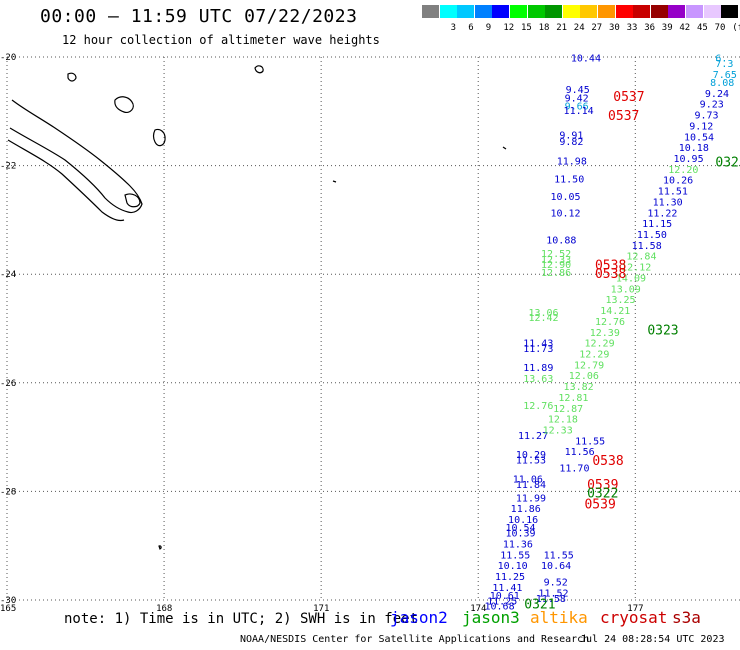  What do you see at coordinates (577, 106) in the screenshot?
I see `wave-height-label: 9.66` at bounding box center [577, 106].